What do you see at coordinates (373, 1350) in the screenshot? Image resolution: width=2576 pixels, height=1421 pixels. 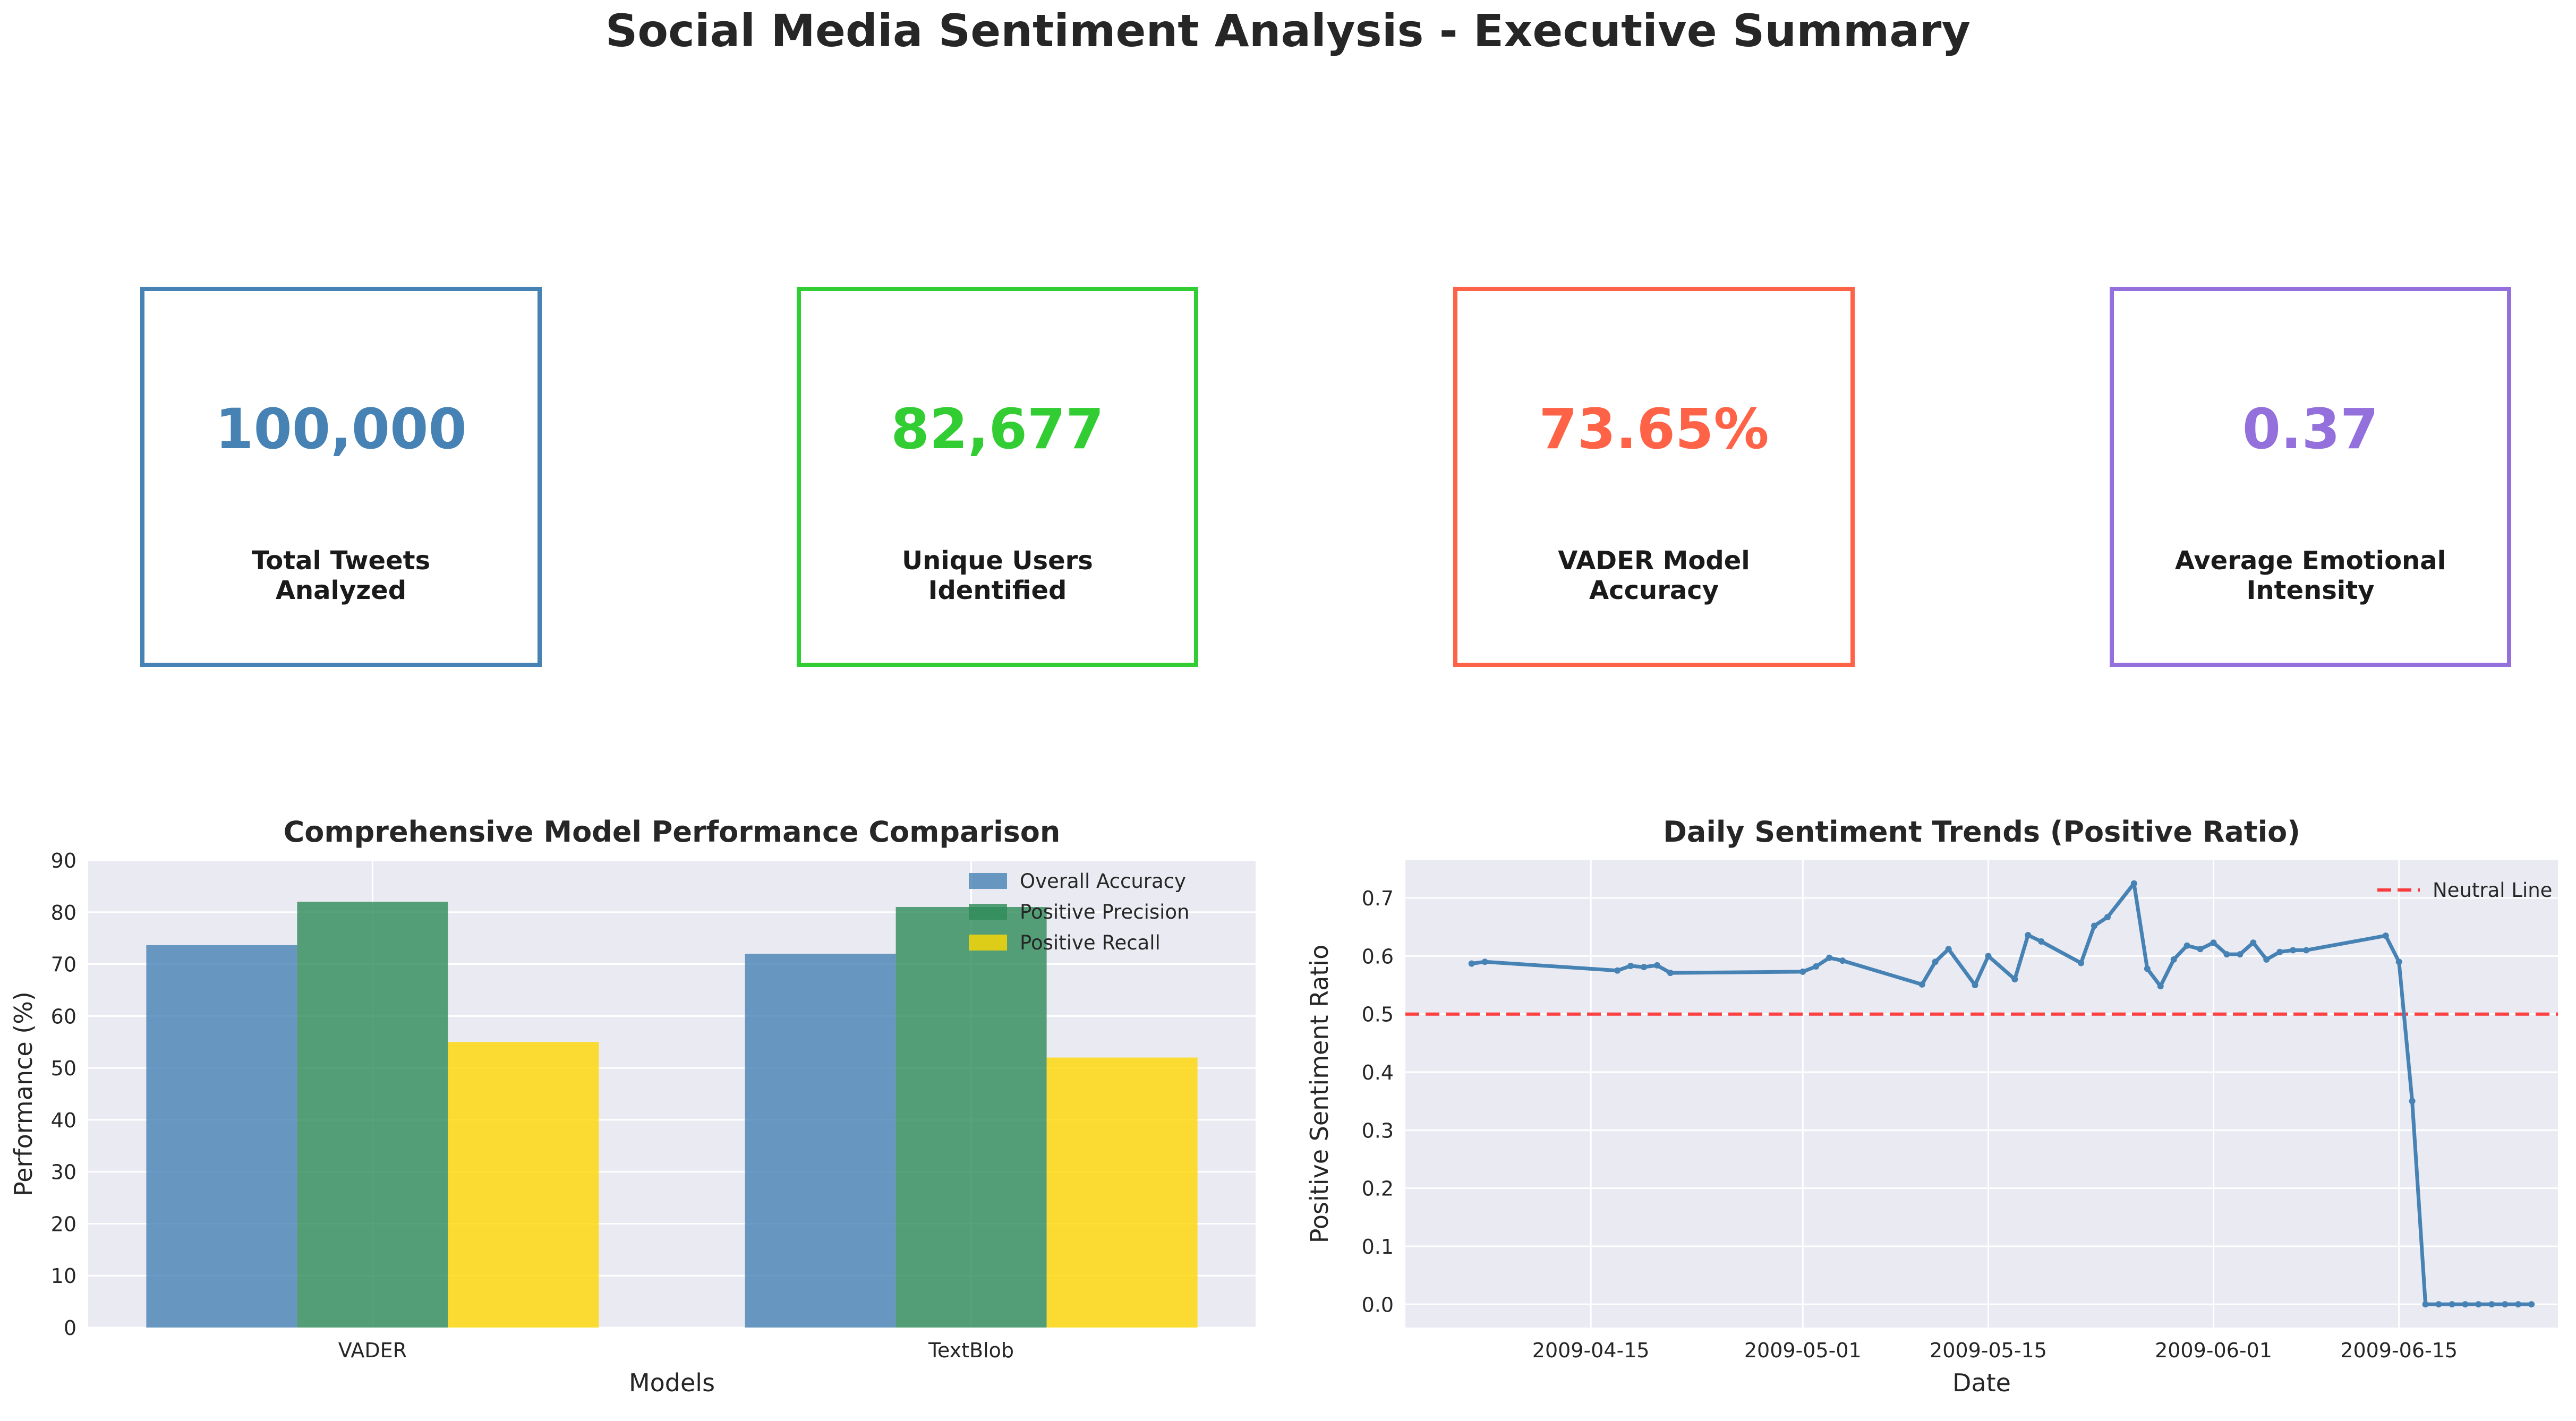 I see `x-tick-label: VADER` at bounding box center [373, 1350].